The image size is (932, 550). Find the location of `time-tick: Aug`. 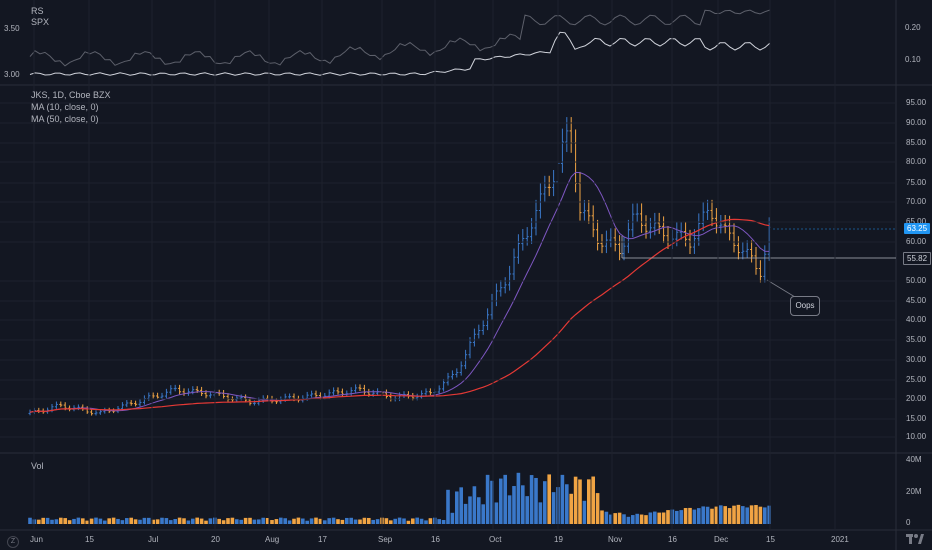

time-tick: Aug is located at coordinates (272, 539).